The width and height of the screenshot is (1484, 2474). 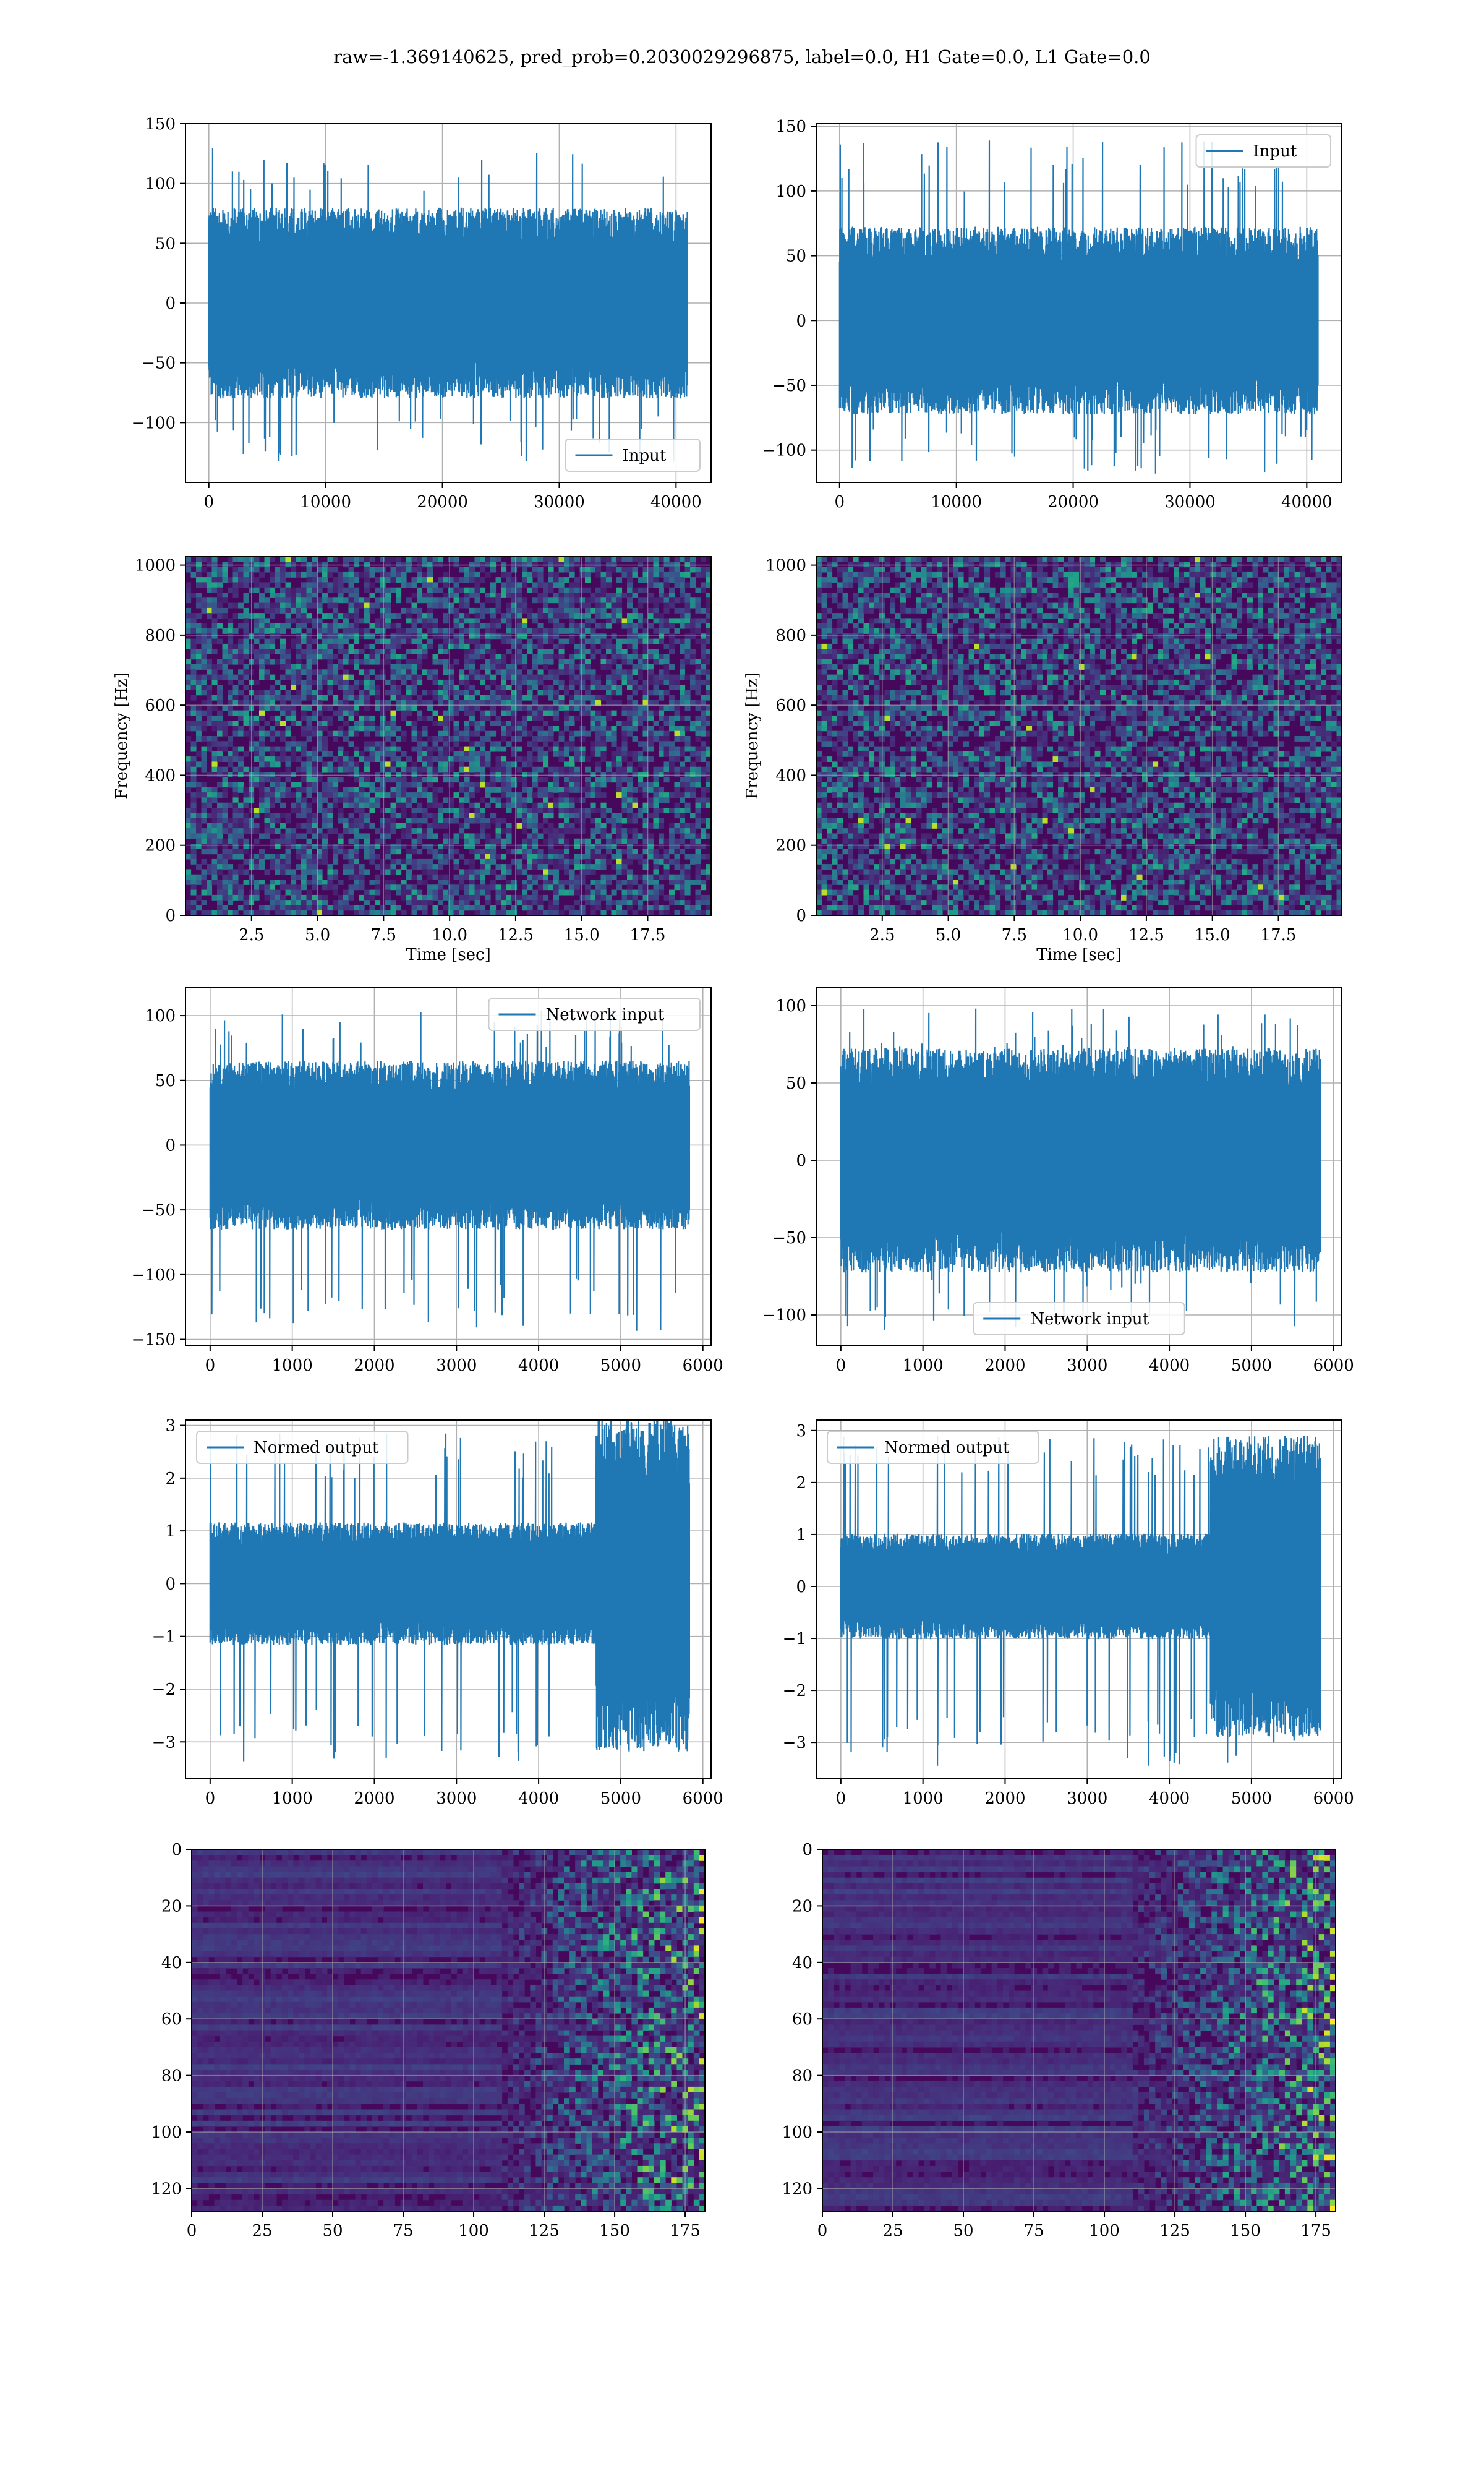 I want to click on feat-h1-ytick-label-4: 80, so click(x=171, y=2076).